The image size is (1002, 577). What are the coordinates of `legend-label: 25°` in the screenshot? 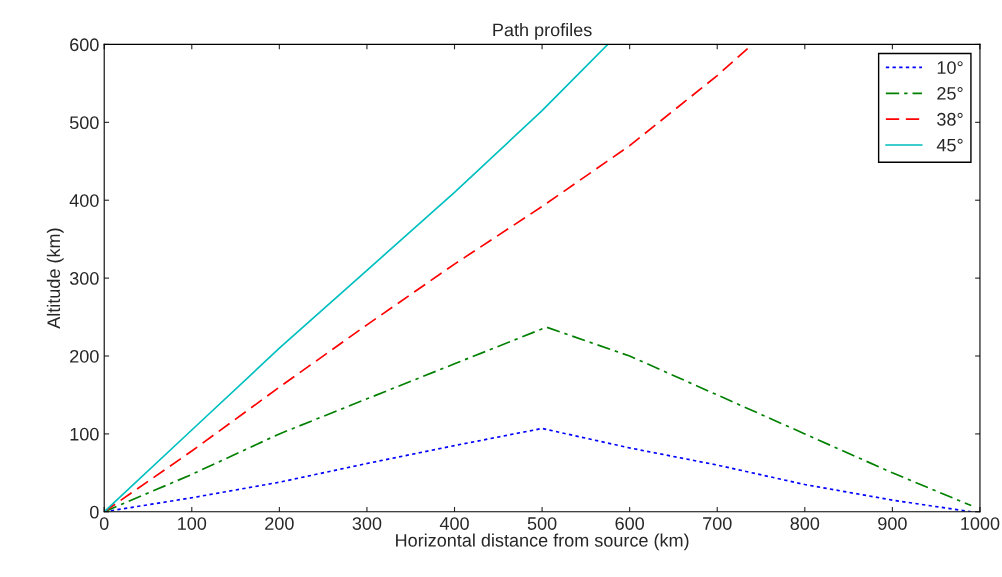 It's located at (950, 93).